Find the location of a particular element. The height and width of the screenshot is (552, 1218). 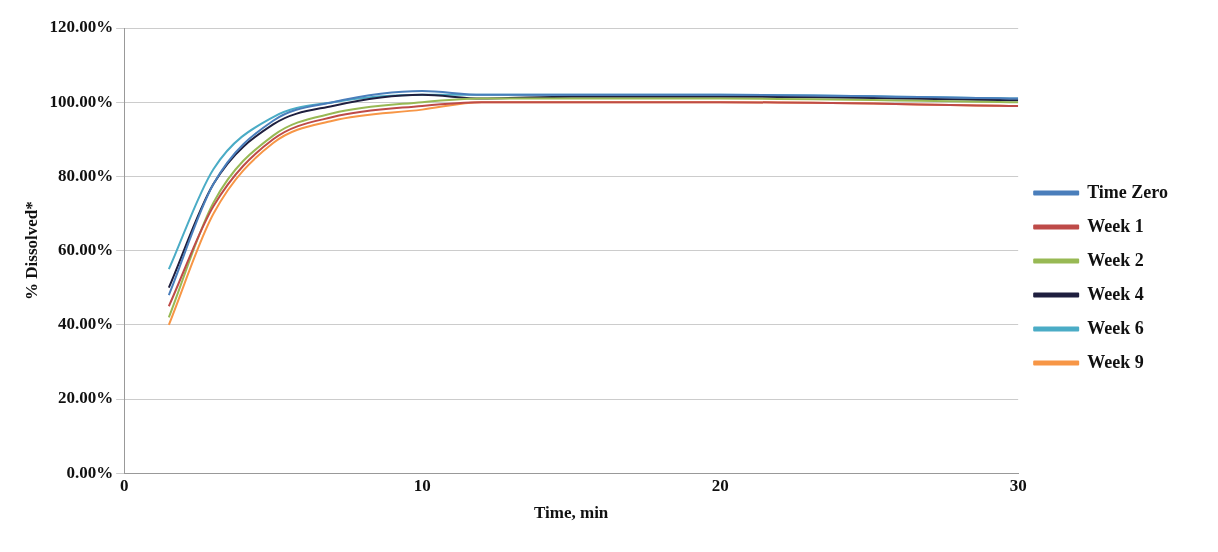

y-tick-label: 80.00% is located at coordinates (85, 175).